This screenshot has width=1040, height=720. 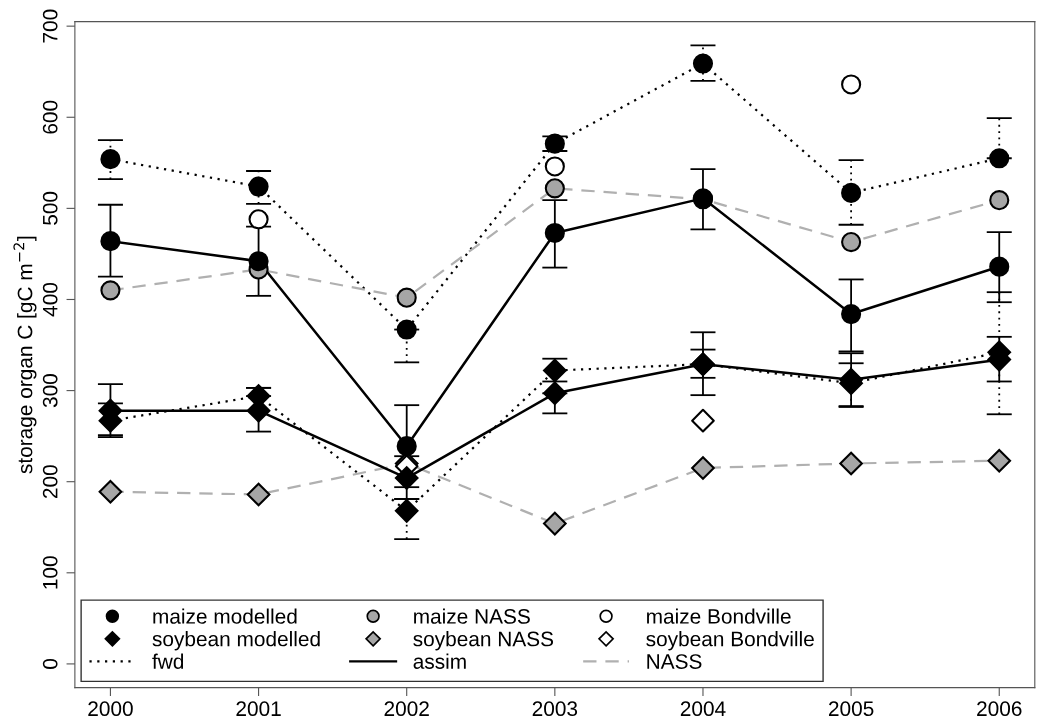 What do you see at coordinates (25, 355) in the screenshot?
I see `y-axis-title: storage organ C [gC m$^{−2}$]` at bounding box center [25, 355].